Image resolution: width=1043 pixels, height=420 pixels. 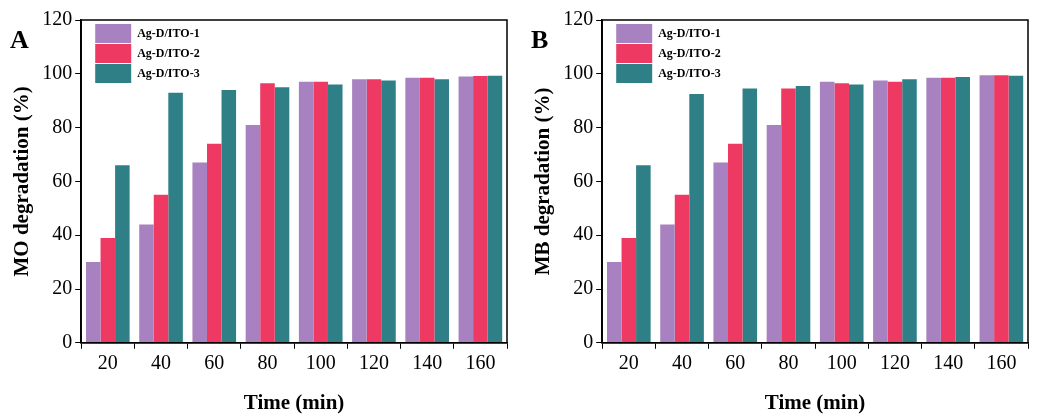 I want to click on text: A, so click(x=19, y=39).